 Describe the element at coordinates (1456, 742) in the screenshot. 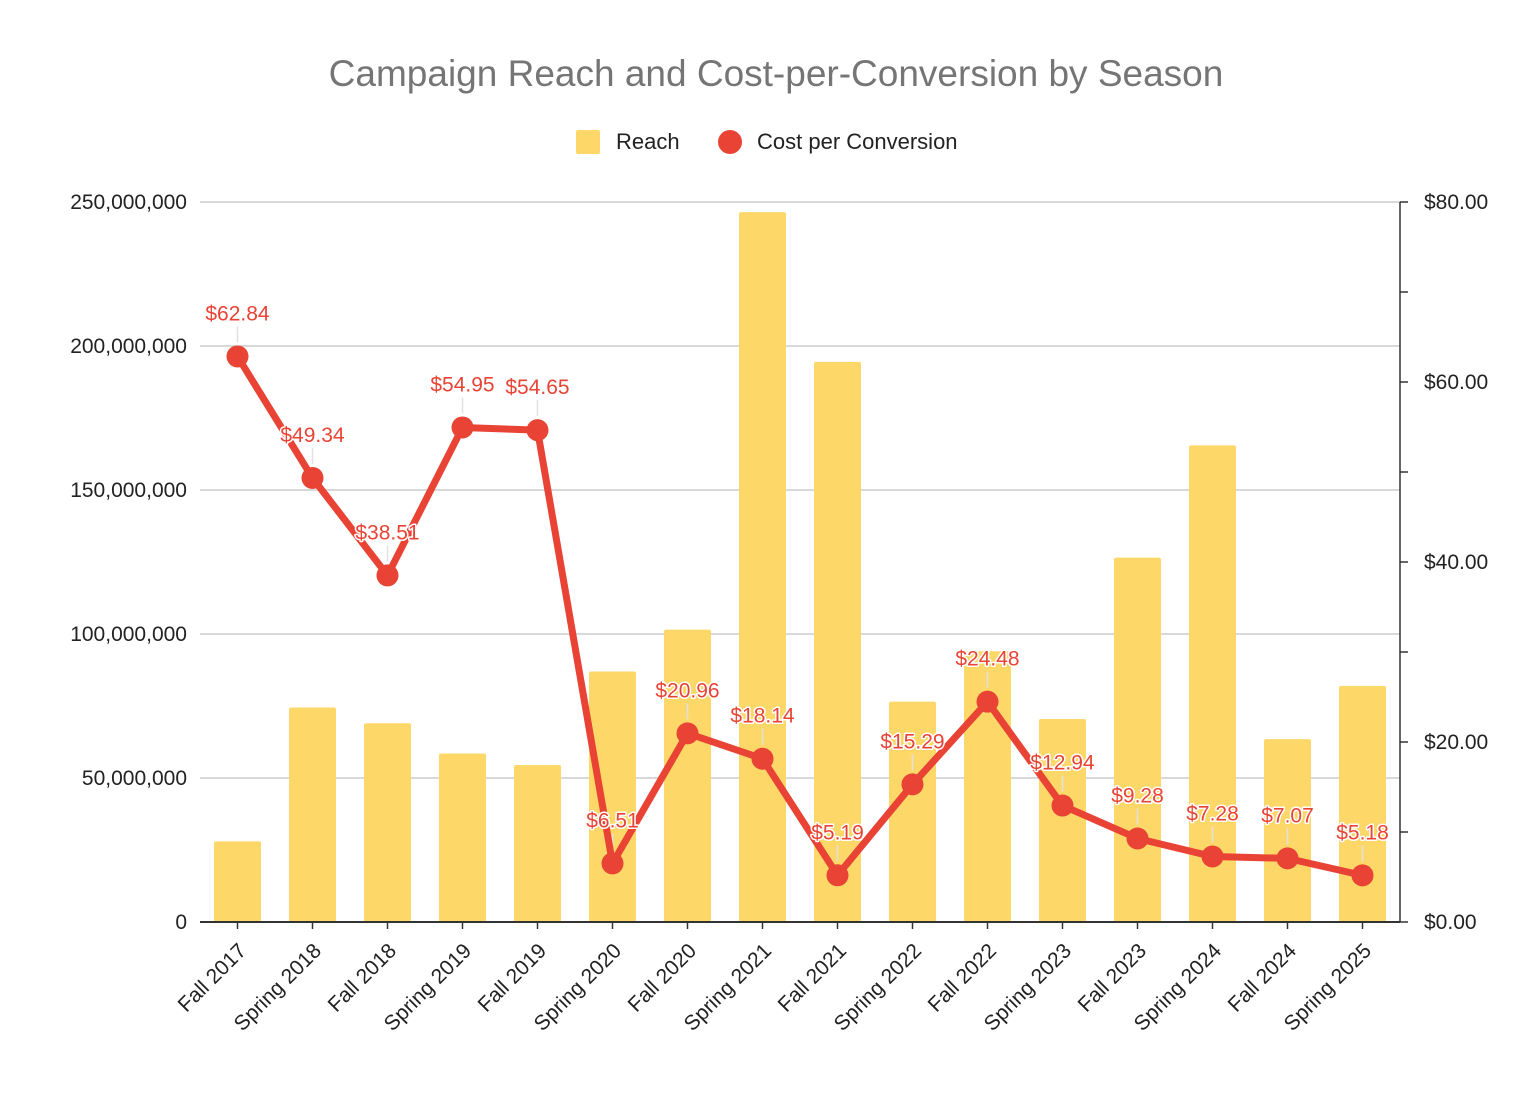

I see `right-axis-tick-label: $20.00` at that location.